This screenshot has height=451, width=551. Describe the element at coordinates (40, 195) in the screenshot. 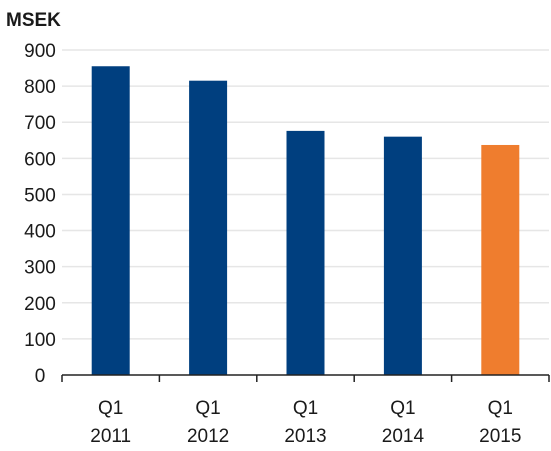

I see `y-tick-label: 500` at that location.